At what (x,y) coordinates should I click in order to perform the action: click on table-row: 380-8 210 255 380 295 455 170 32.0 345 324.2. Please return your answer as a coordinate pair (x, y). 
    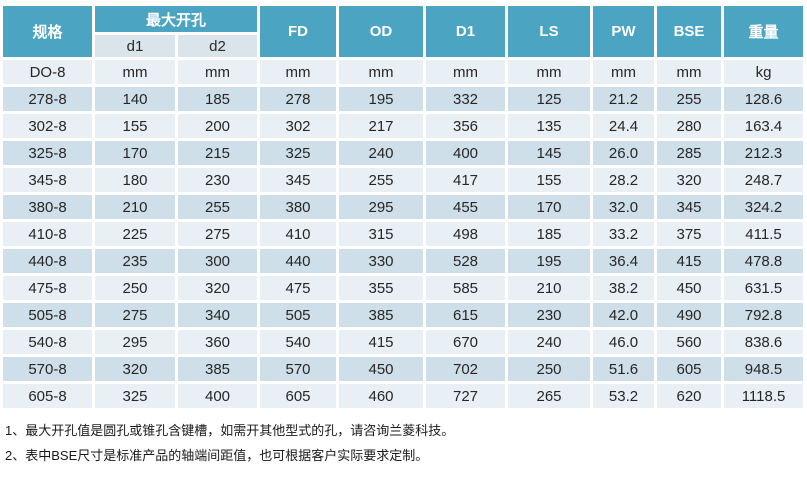
    Looking at the image, I should click on (403, 207).